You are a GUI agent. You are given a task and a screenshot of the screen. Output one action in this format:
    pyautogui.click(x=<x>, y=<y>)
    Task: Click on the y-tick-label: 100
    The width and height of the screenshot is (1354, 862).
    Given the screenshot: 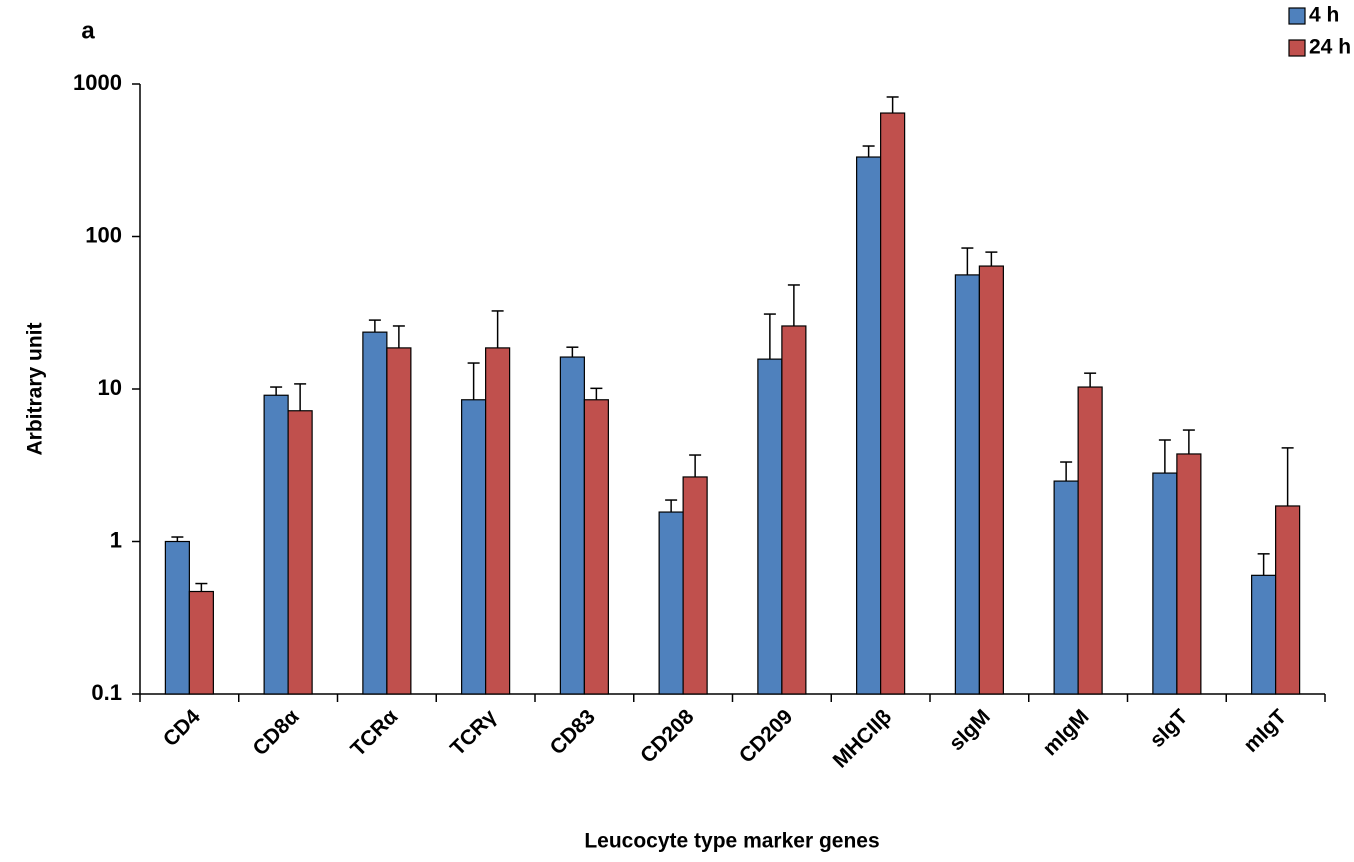 What is the action you would take?
    pyautogui.click(x=103, y=234)
    